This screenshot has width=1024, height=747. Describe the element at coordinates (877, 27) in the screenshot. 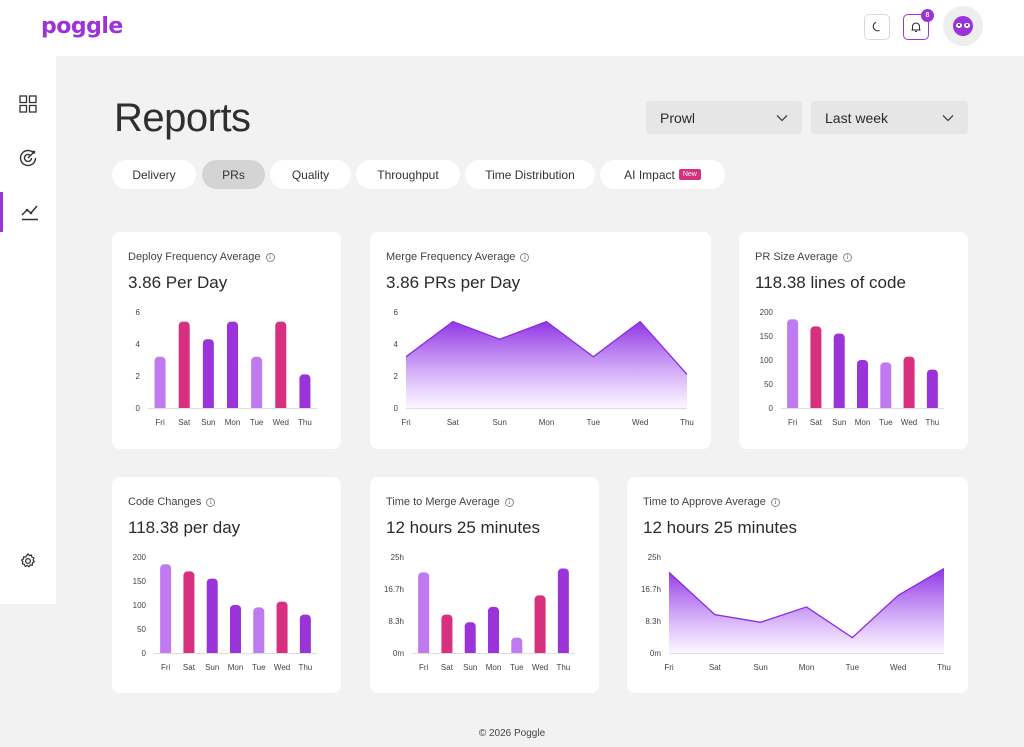

I see `theme-toggle-button` at that location.